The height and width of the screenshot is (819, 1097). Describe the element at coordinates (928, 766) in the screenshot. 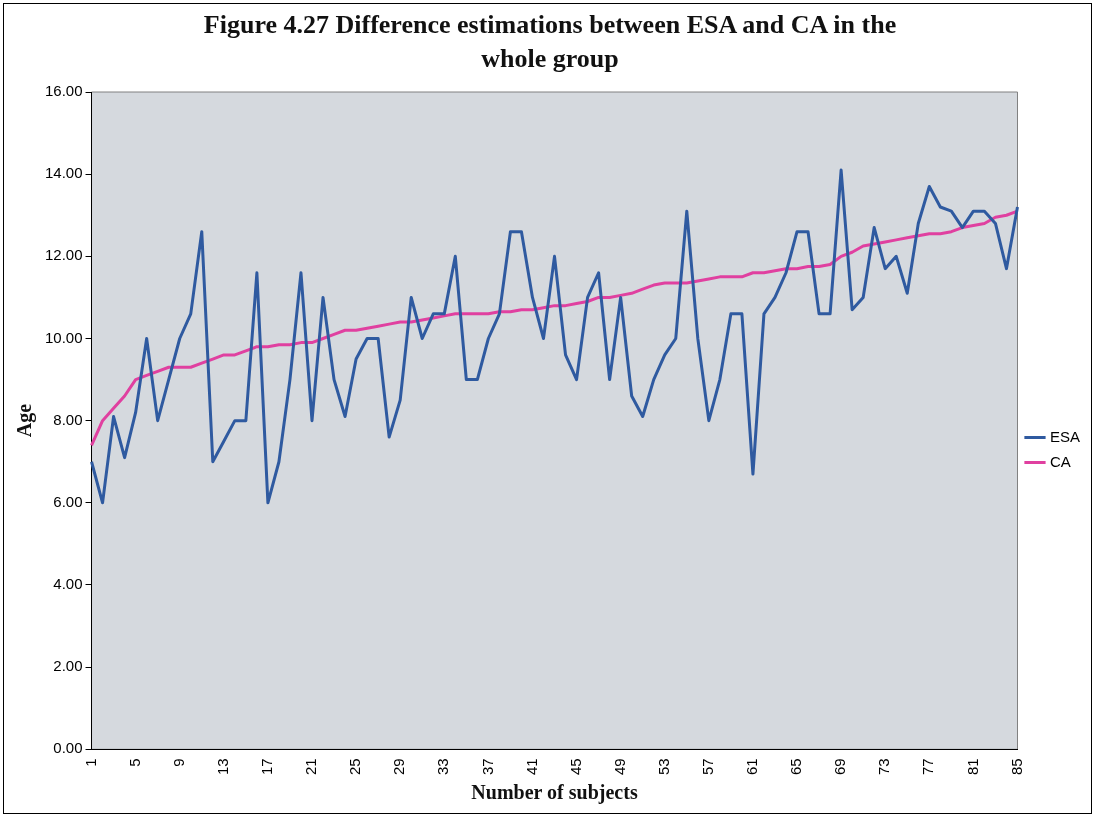

I see `x-tick-label: 77` at that location.